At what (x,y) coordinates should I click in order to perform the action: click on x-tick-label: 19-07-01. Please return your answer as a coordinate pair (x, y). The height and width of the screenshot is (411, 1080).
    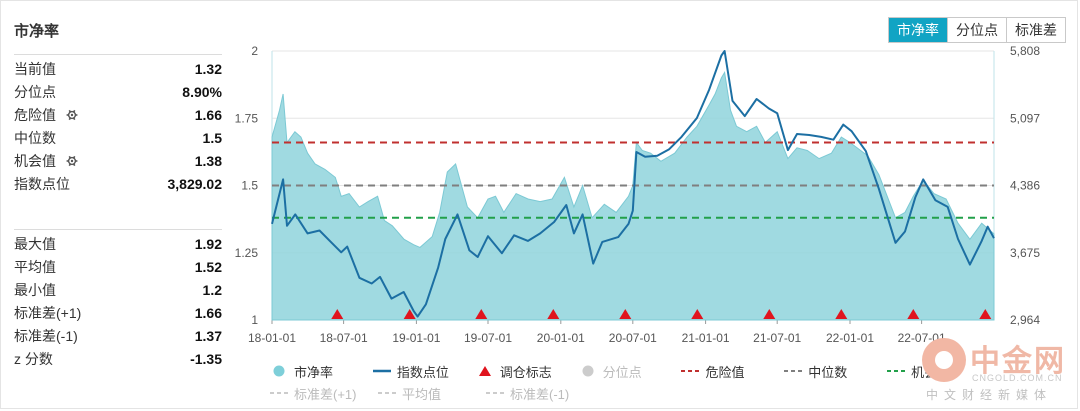
    Looking at the image, I should click on (488, 338).